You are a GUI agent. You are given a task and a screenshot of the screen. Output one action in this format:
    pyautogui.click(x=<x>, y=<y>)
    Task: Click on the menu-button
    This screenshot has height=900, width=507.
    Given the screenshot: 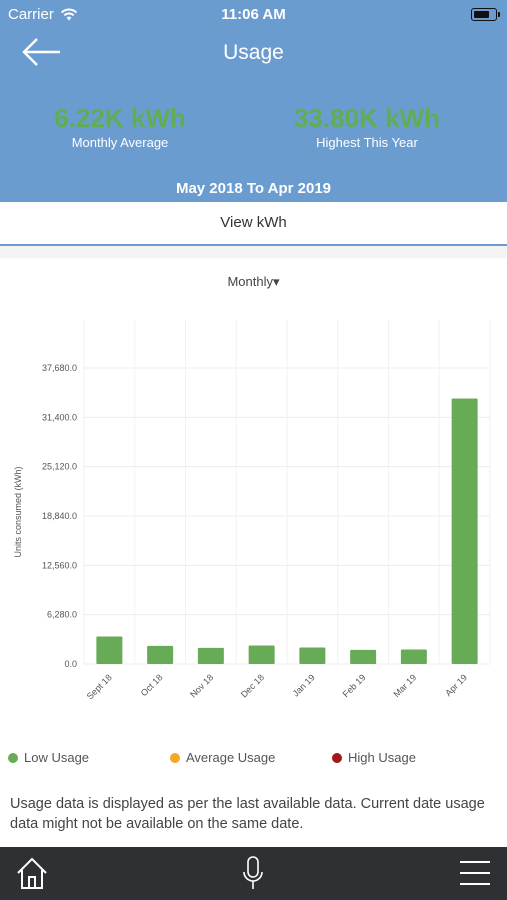 What is the action you would take?
    pyautogui.click(x=476, y=874)
    